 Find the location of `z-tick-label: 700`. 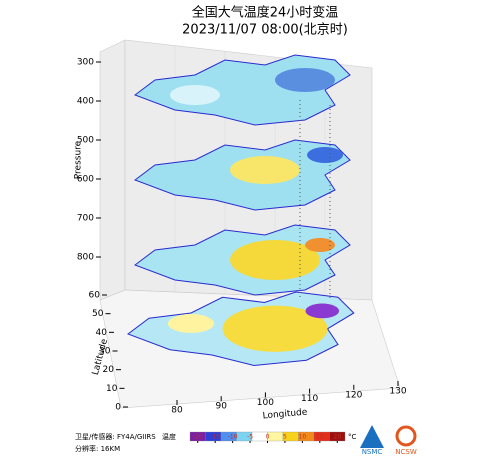

z-tick-label: 700 is located at coordinates (85, 219).